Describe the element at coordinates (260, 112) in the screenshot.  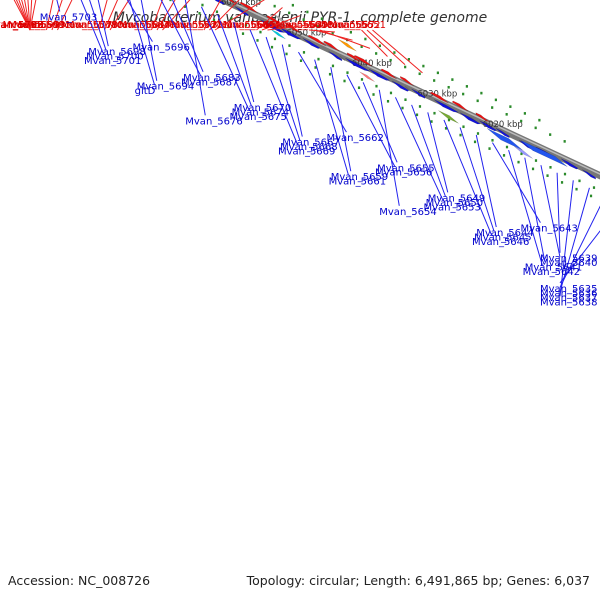
I see `reverse-gene-label: Mvan_5674` at that location.